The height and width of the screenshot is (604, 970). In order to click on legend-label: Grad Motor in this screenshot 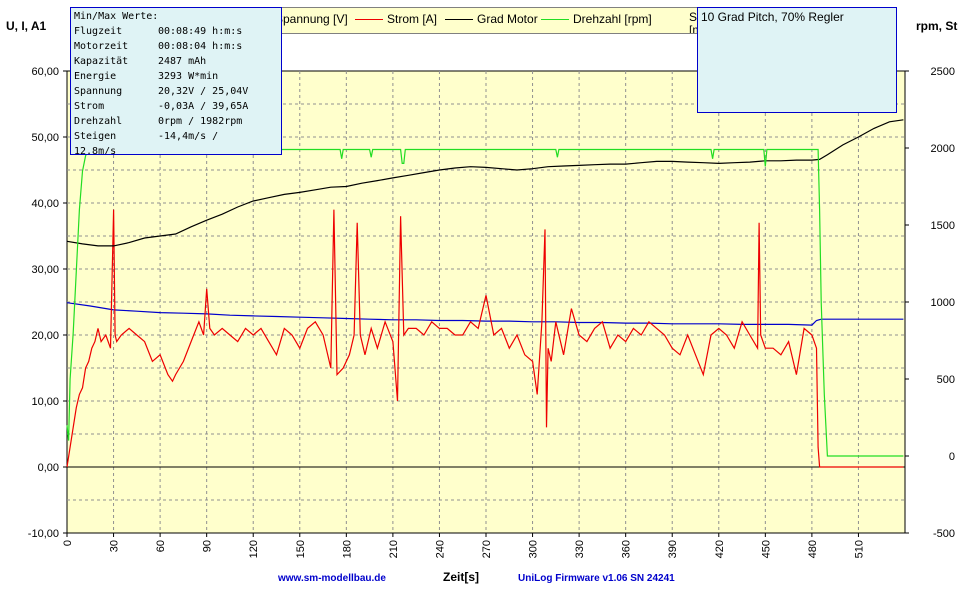, I will do `click(507, 19)`.